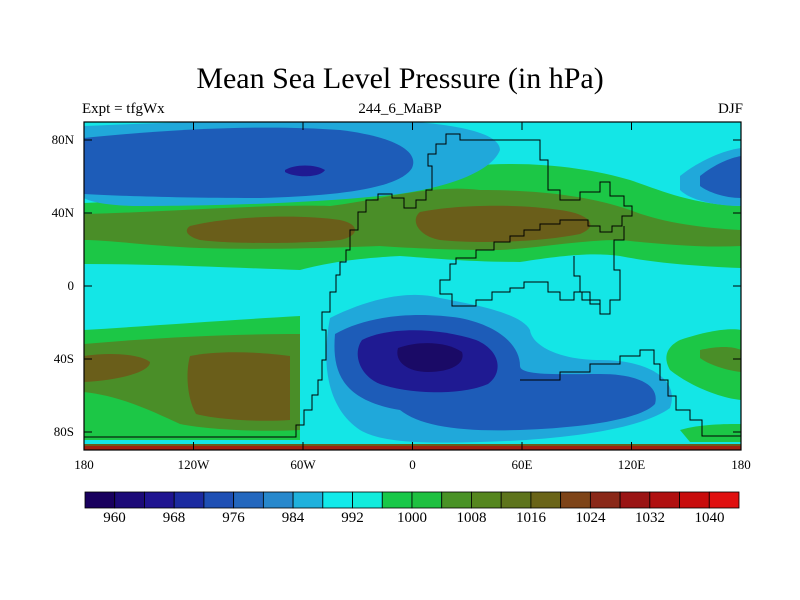  Describe the element at coordinates (303, 464) in the screenshot. I see `lon-label-60w: 60W` at that location.